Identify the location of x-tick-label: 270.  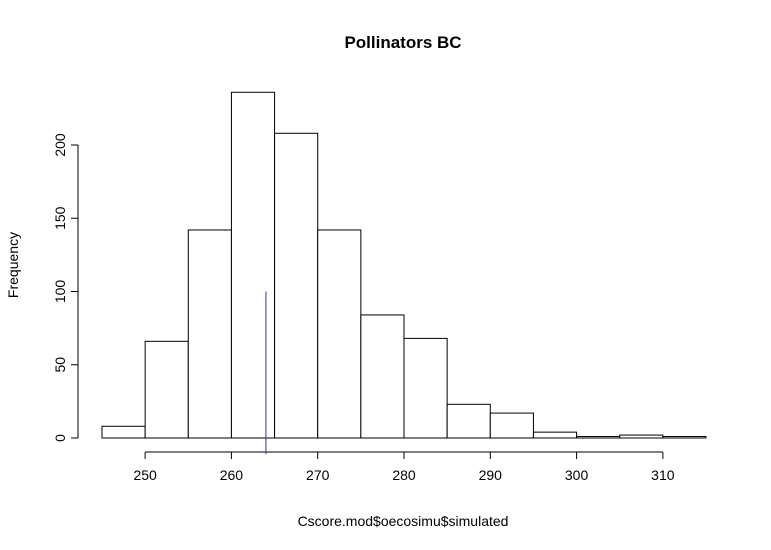
(318, 475).